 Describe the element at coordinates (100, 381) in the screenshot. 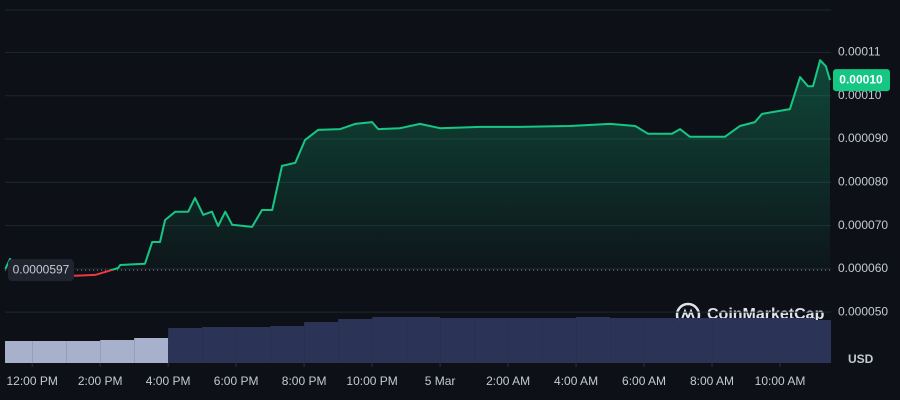

I see `x-tick-label: 2:00 PM` at that location.